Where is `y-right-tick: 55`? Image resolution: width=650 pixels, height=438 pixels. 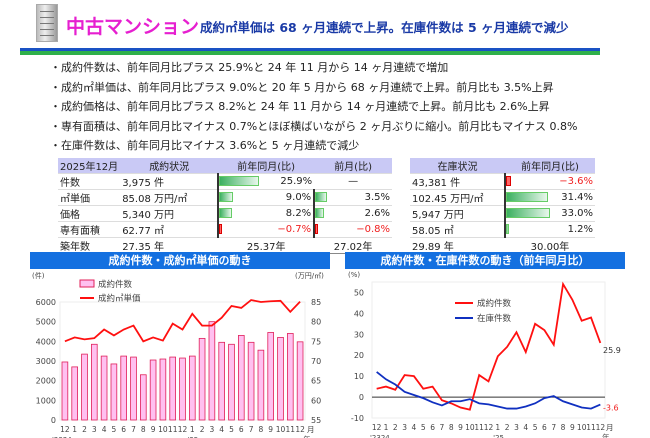
y-right-tick: 55 is located at coordinates (316, 420).